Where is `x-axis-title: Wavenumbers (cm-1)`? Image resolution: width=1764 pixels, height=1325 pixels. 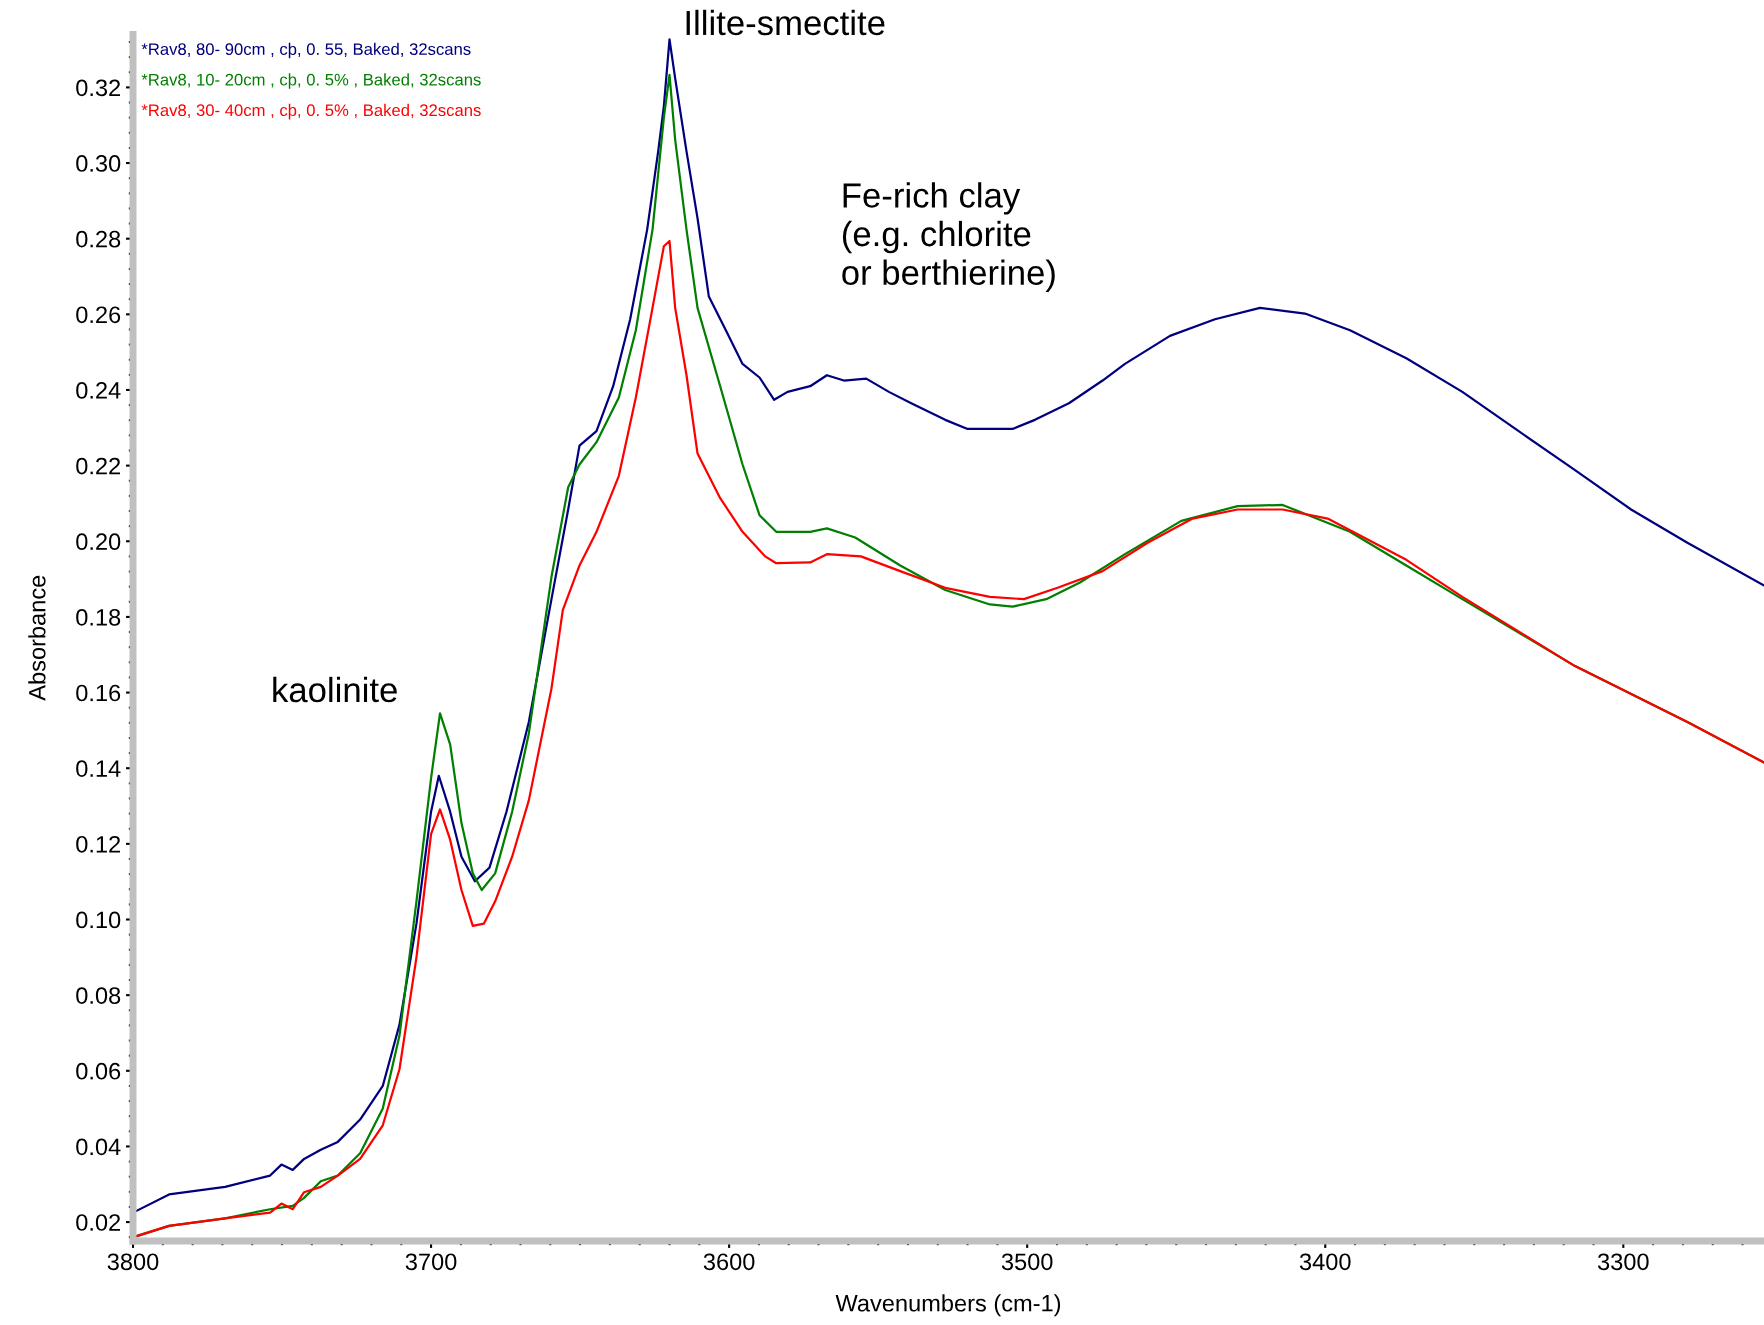 x-axis-title: Wavenumbers (cm-1) is located at coordinates (948, 1305).